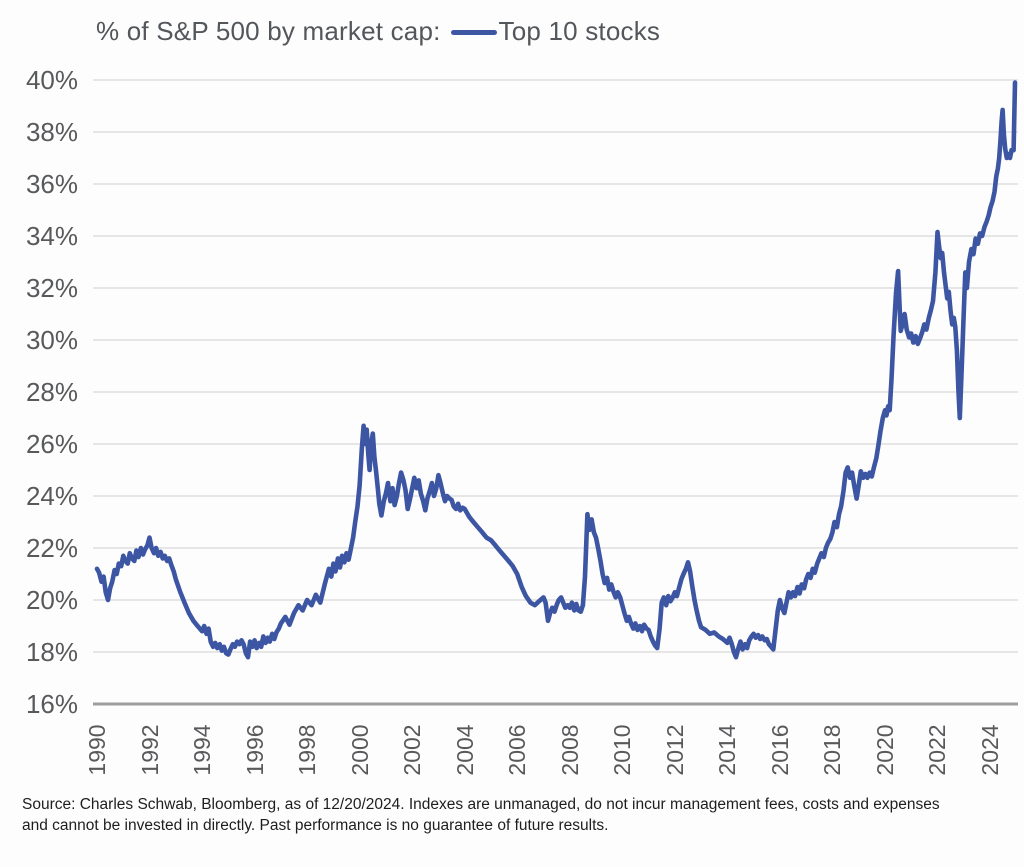 The height and width of the screenshot is (867, 1024). Describe the element at coordinates (464, 750) in the screenshot. I see `x-axis-label: 2004` at that location.